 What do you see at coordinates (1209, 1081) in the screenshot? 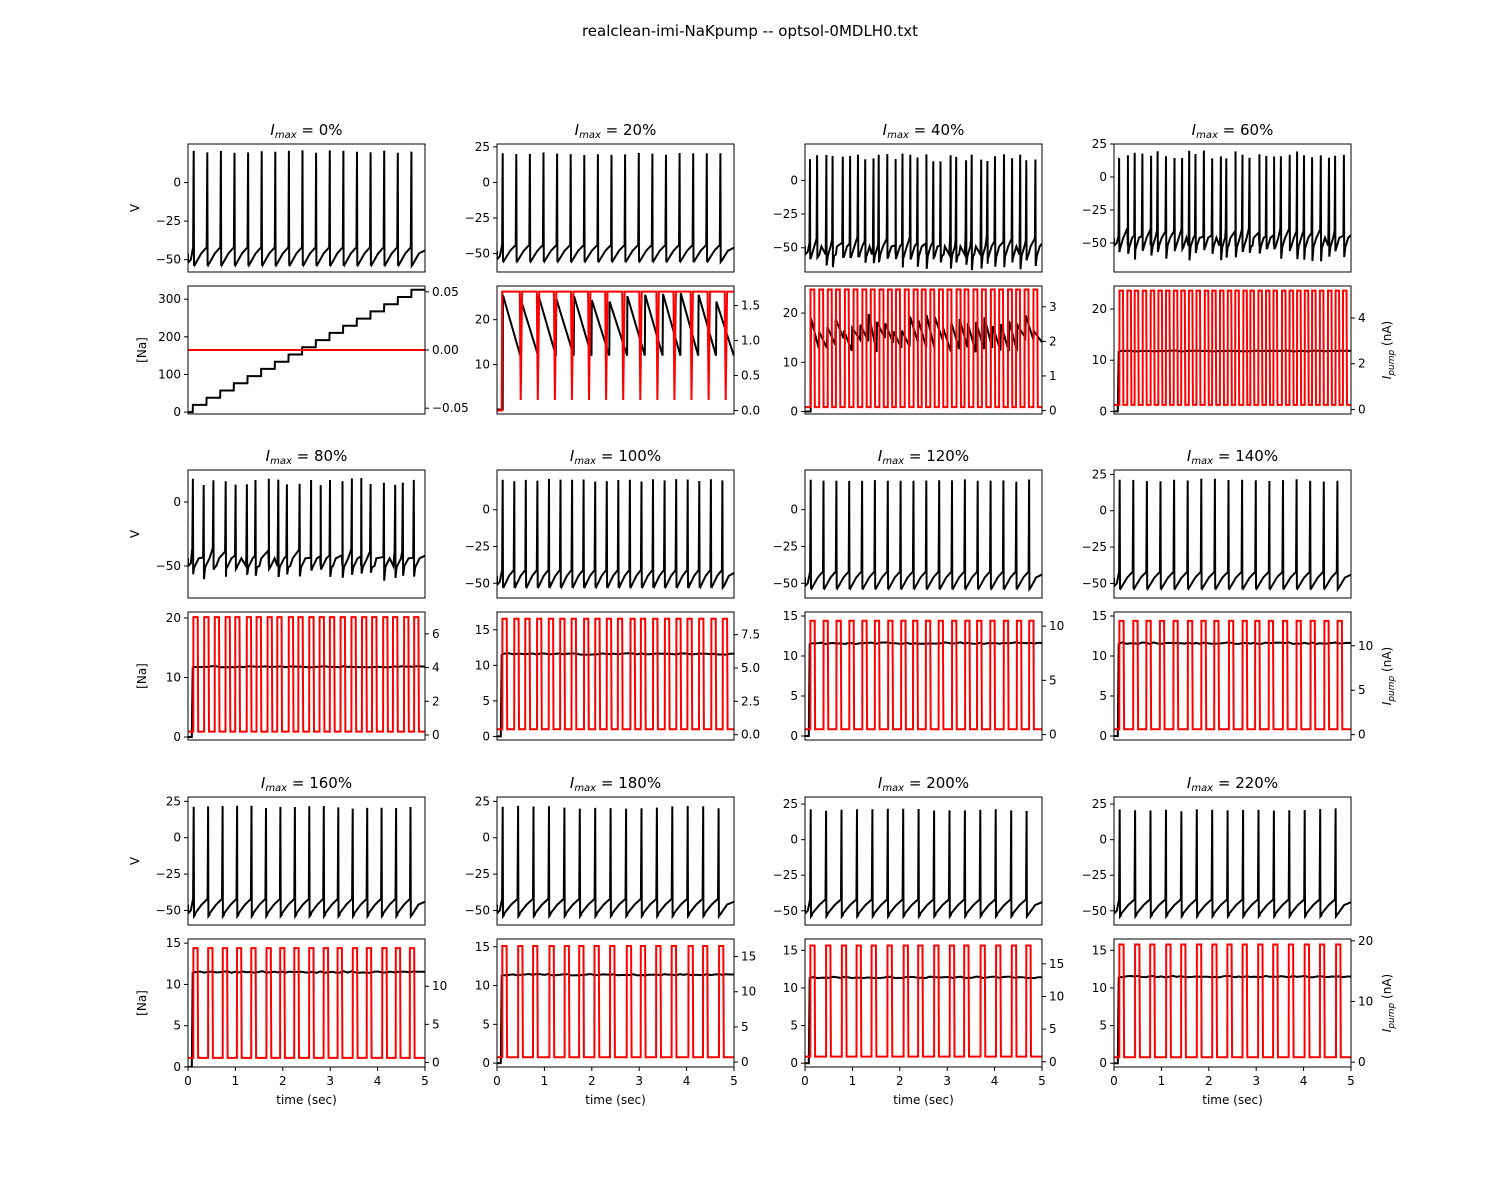
I see `time-xtick-label: 2` at bounding box center [1209, 1081].